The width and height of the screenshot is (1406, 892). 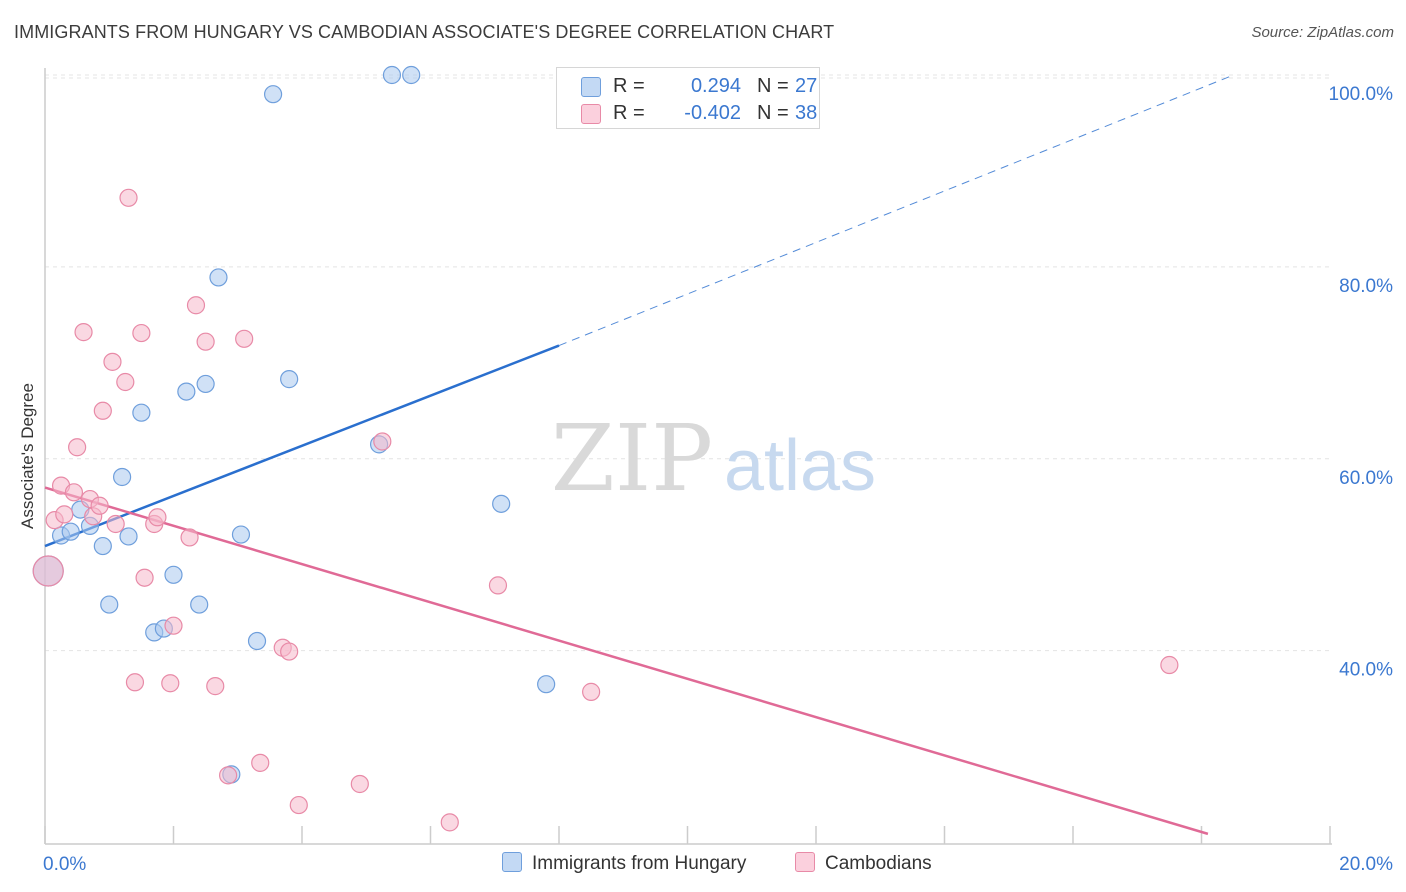 I want to click on x-tick-label: 0.0%, so click(x=64, y=864).